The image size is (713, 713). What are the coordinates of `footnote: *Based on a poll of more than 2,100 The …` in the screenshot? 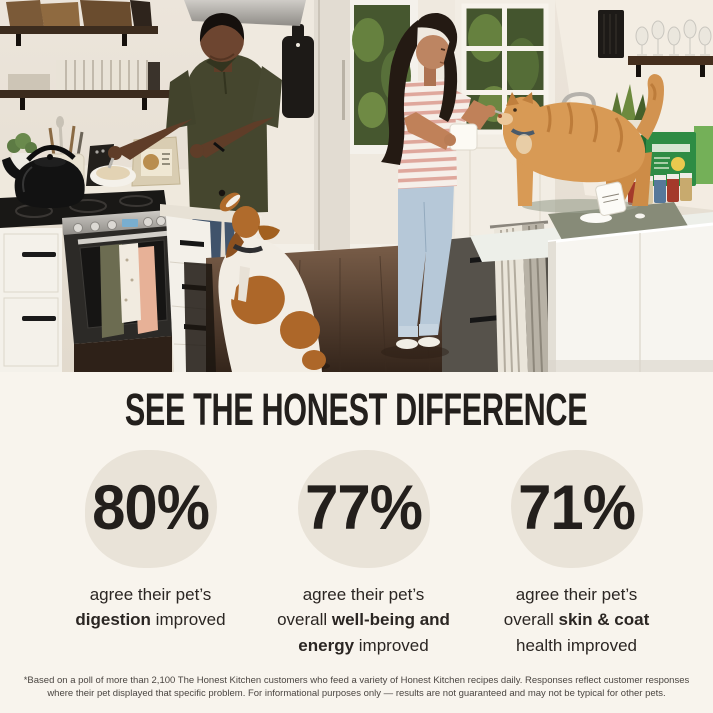 It's located at (357, 687).